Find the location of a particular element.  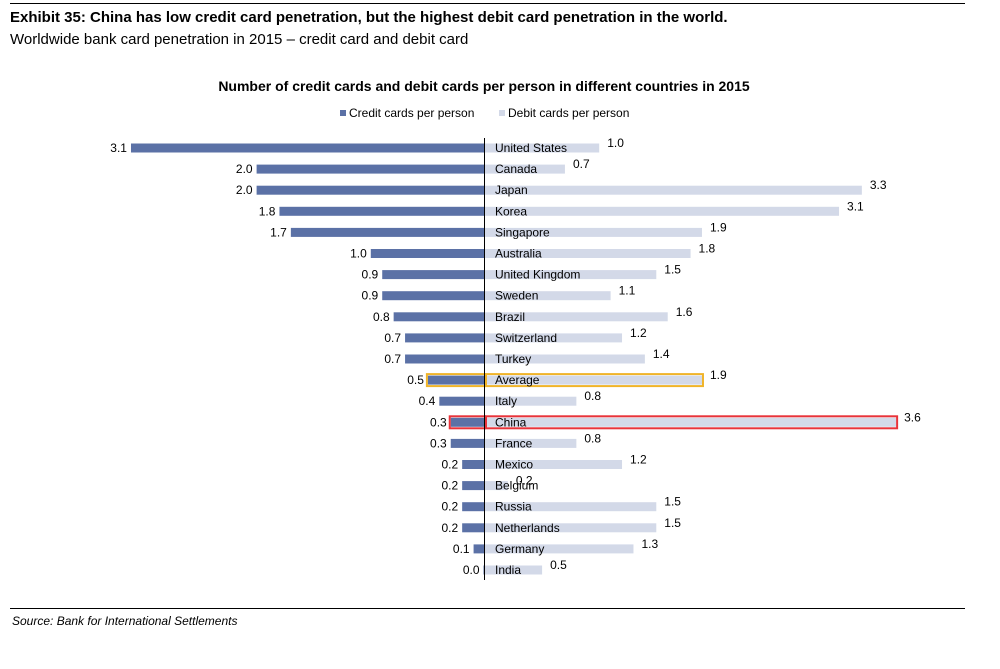

debit-bar-germany is located at coordinates (559, 549).